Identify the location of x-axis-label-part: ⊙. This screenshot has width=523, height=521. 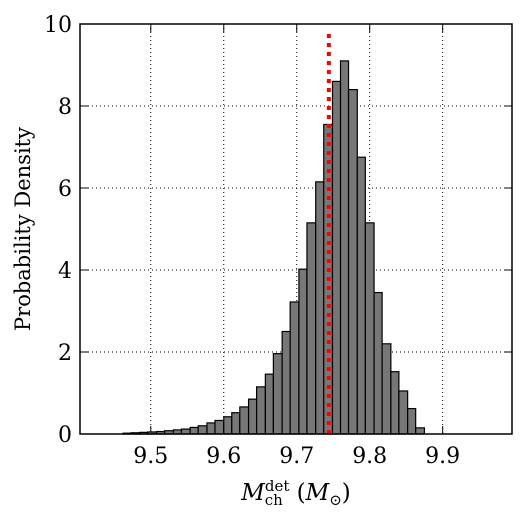
(335, 500).